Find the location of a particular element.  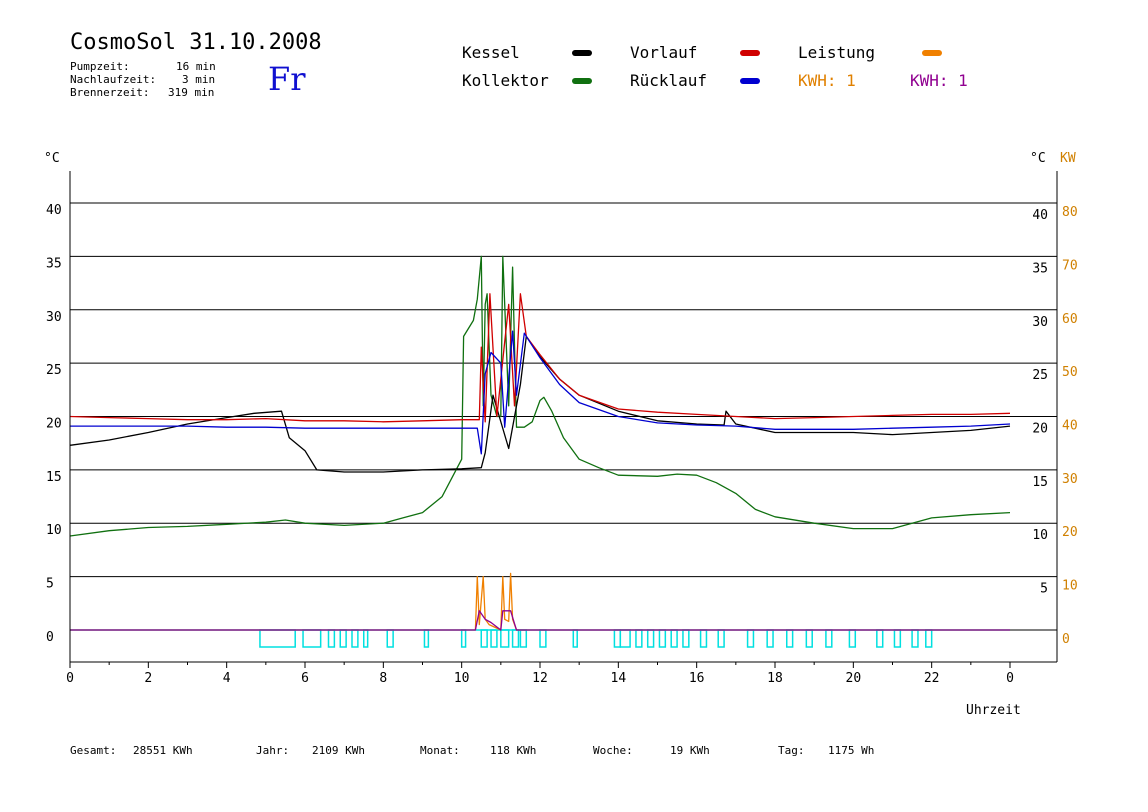

y-tick-right-10: 10 is located at coordinates (1040, 535).